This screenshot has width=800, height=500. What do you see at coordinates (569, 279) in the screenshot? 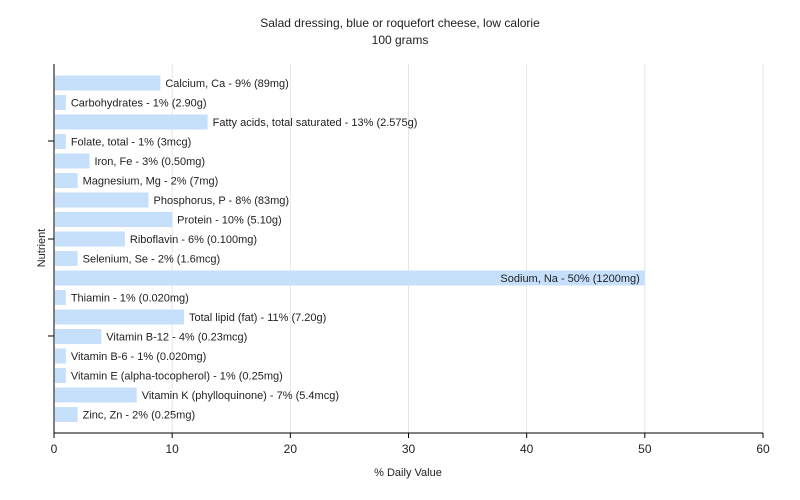
I see `bar-data-label: Sodium, Na - 50% (1200mg)` at bounding box center [569, 279].